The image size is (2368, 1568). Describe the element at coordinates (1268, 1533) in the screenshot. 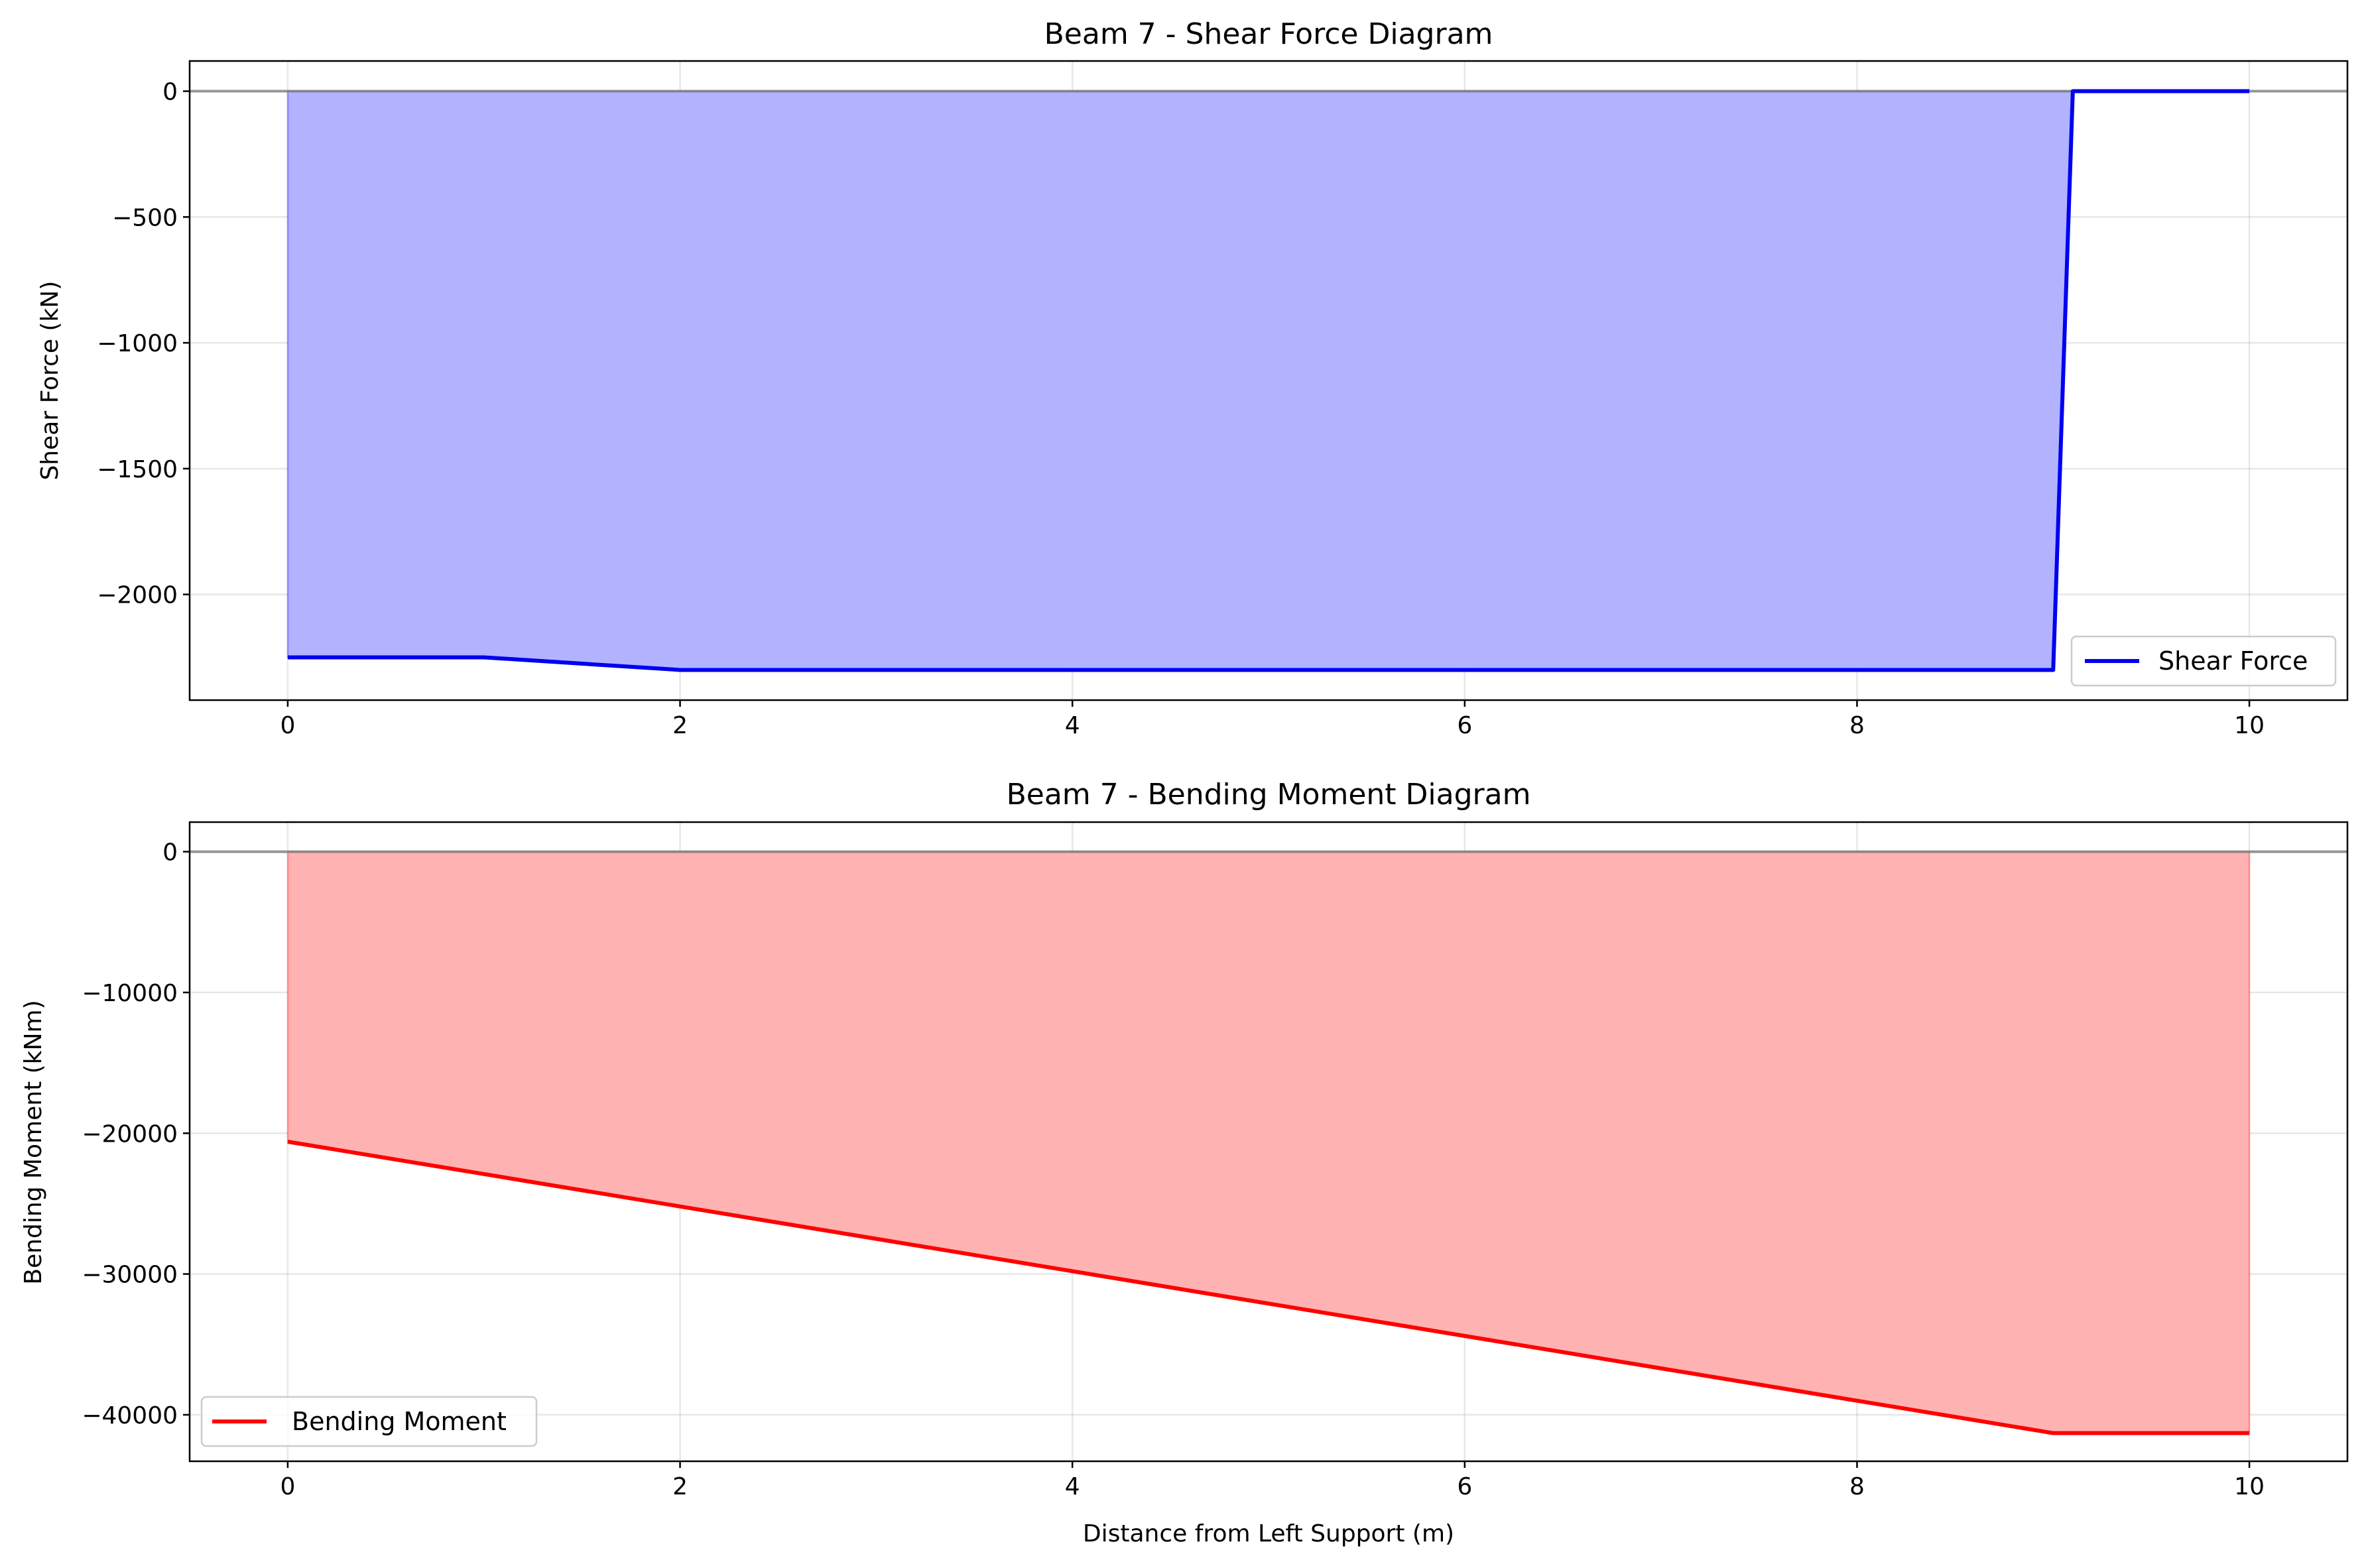

I see `moment-x-axis-label: Distance from Left Support (m)` at that location.